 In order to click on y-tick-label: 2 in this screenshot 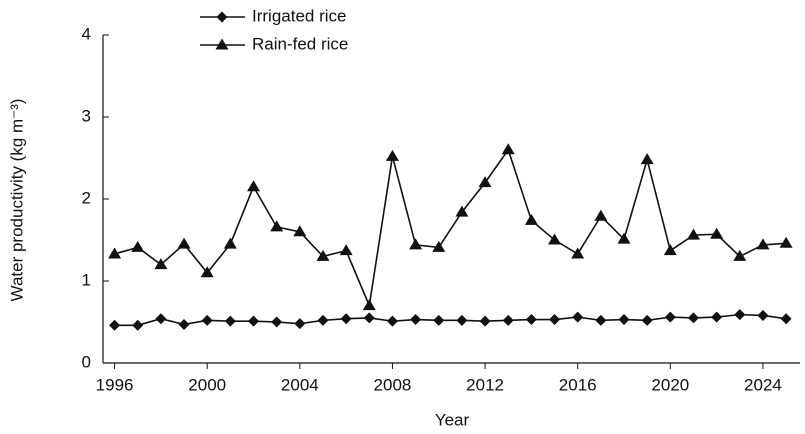, I will do `click(86, 197)`.